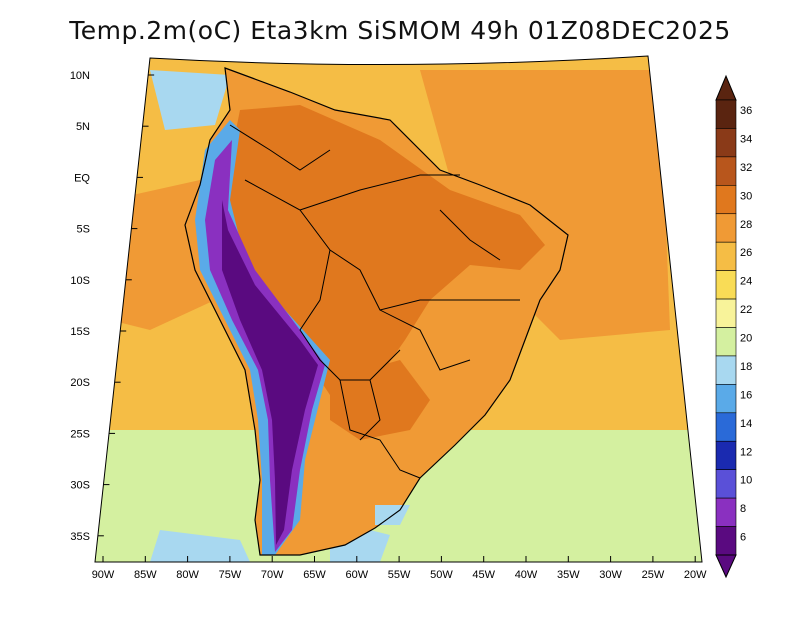 This screenshot has width=800, height=618. Describe the element at coordinates (746, 310) in the screenshot. I see `colorbar-label: 22` at that location.